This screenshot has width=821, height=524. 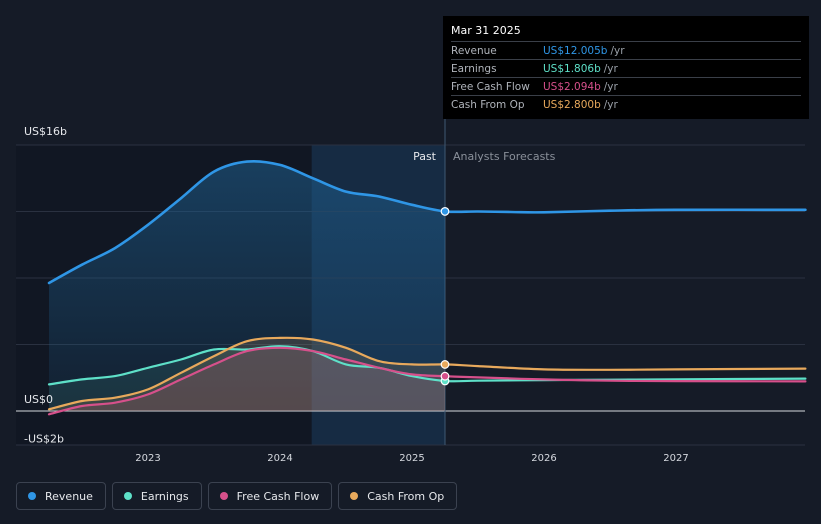 What do you see at coordinates (38, 399) in the screenshot?
I see `y-axis-label: US$0` at bounding box center [38, 399].